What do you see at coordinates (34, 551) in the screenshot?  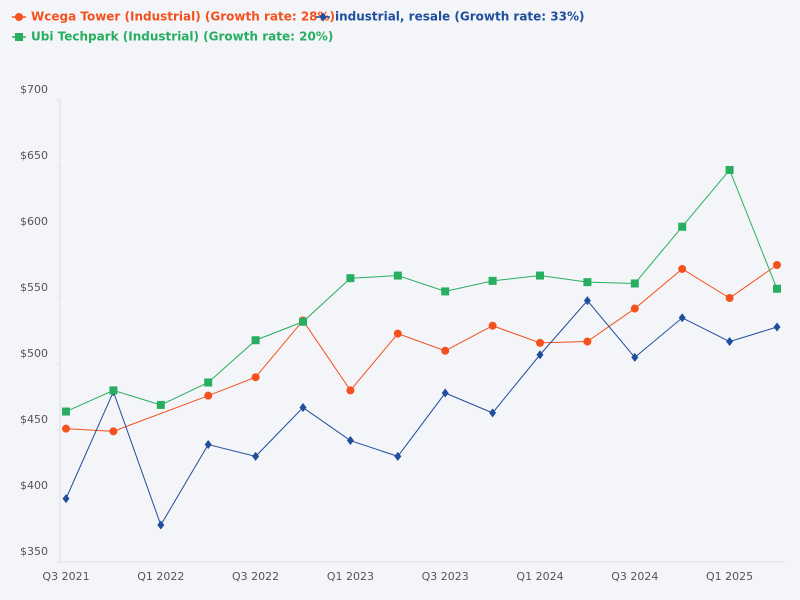 I see `y-tick-label: $350` at bounding box center [34, 551].